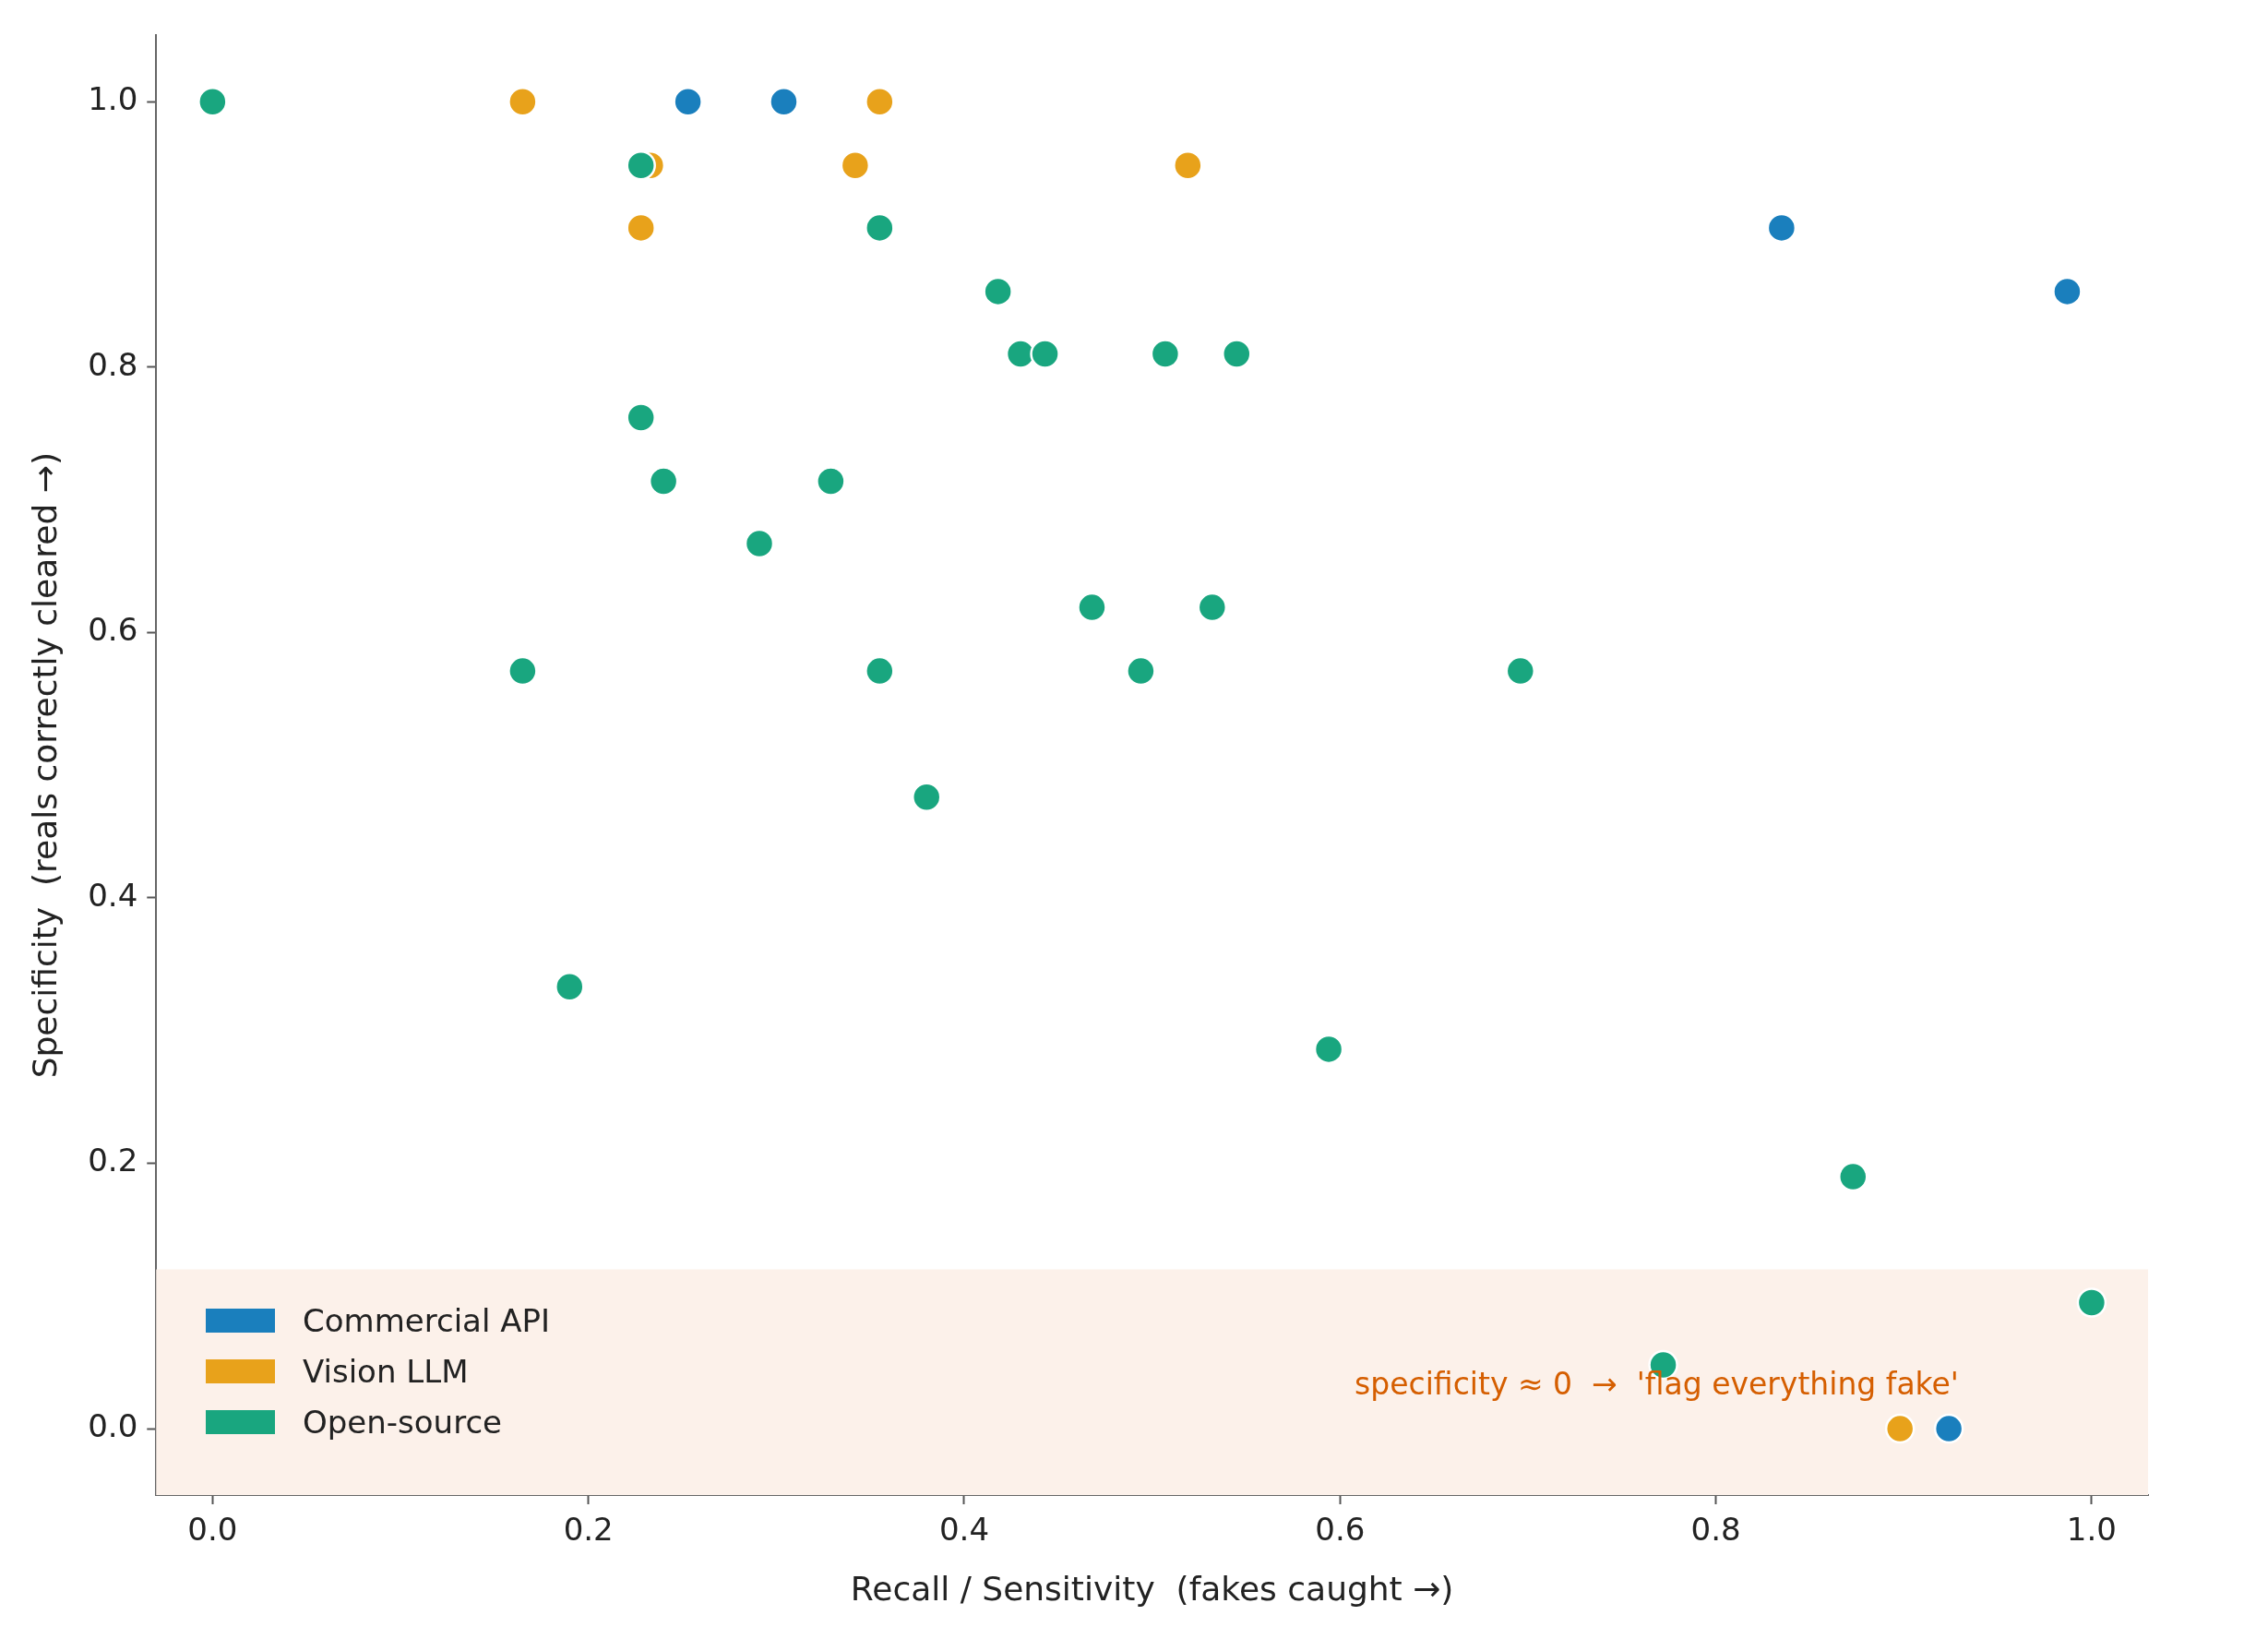 The height and width of the screenshot is (1651, 2268). What do you see at coordinates (1152, 1588) in the screenshot?
I see `x-axis-title: Recall / Sensitivity (fakes caught →)` at bounding box center [1152, 1588].